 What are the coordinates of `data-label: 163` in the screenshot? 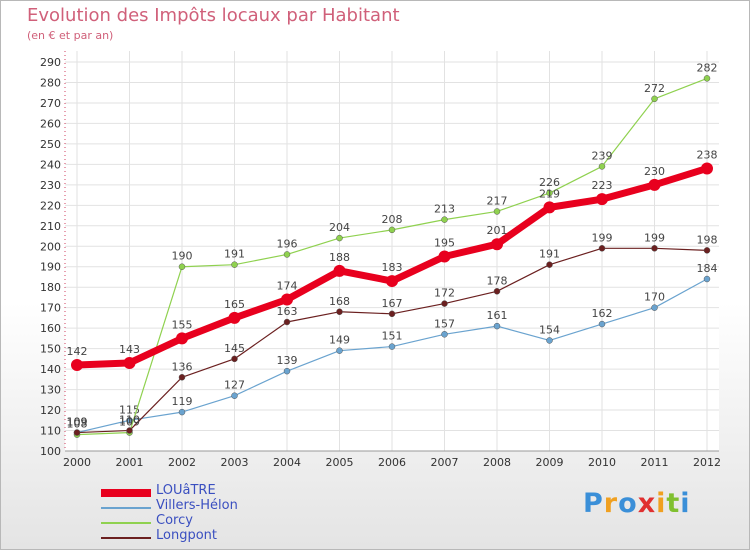 It's located at (287, 311).